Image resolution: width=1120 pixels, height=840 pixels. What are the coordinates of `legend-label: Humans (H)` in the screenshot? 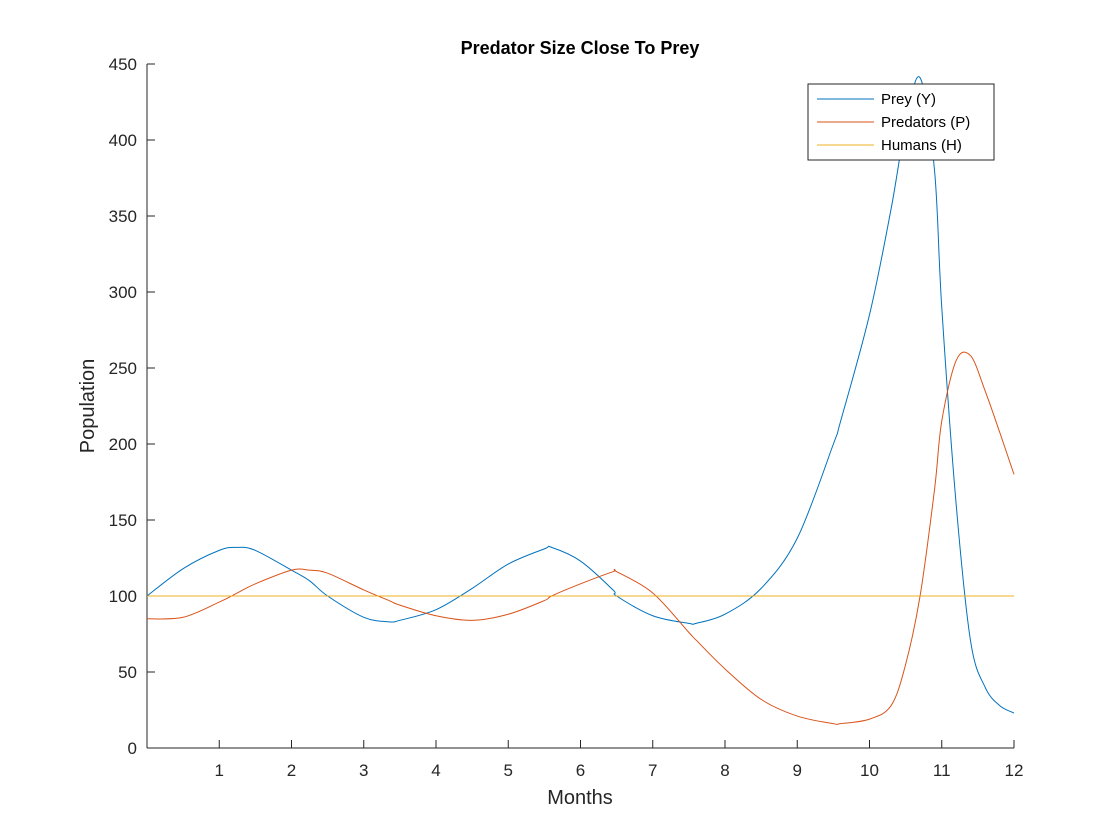 It's located at (921, 145).